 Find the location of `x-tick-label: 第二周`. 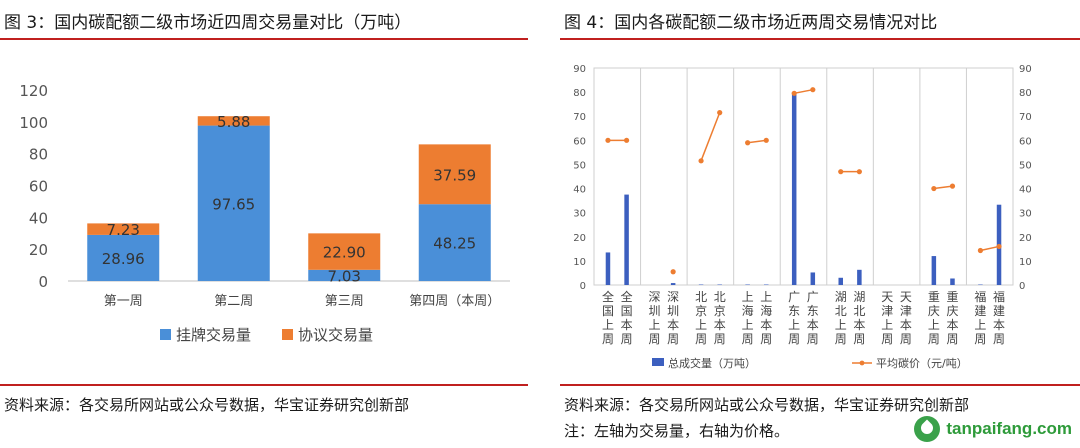

x-tick-label: 第二周 is located at coordinates (233, 301).